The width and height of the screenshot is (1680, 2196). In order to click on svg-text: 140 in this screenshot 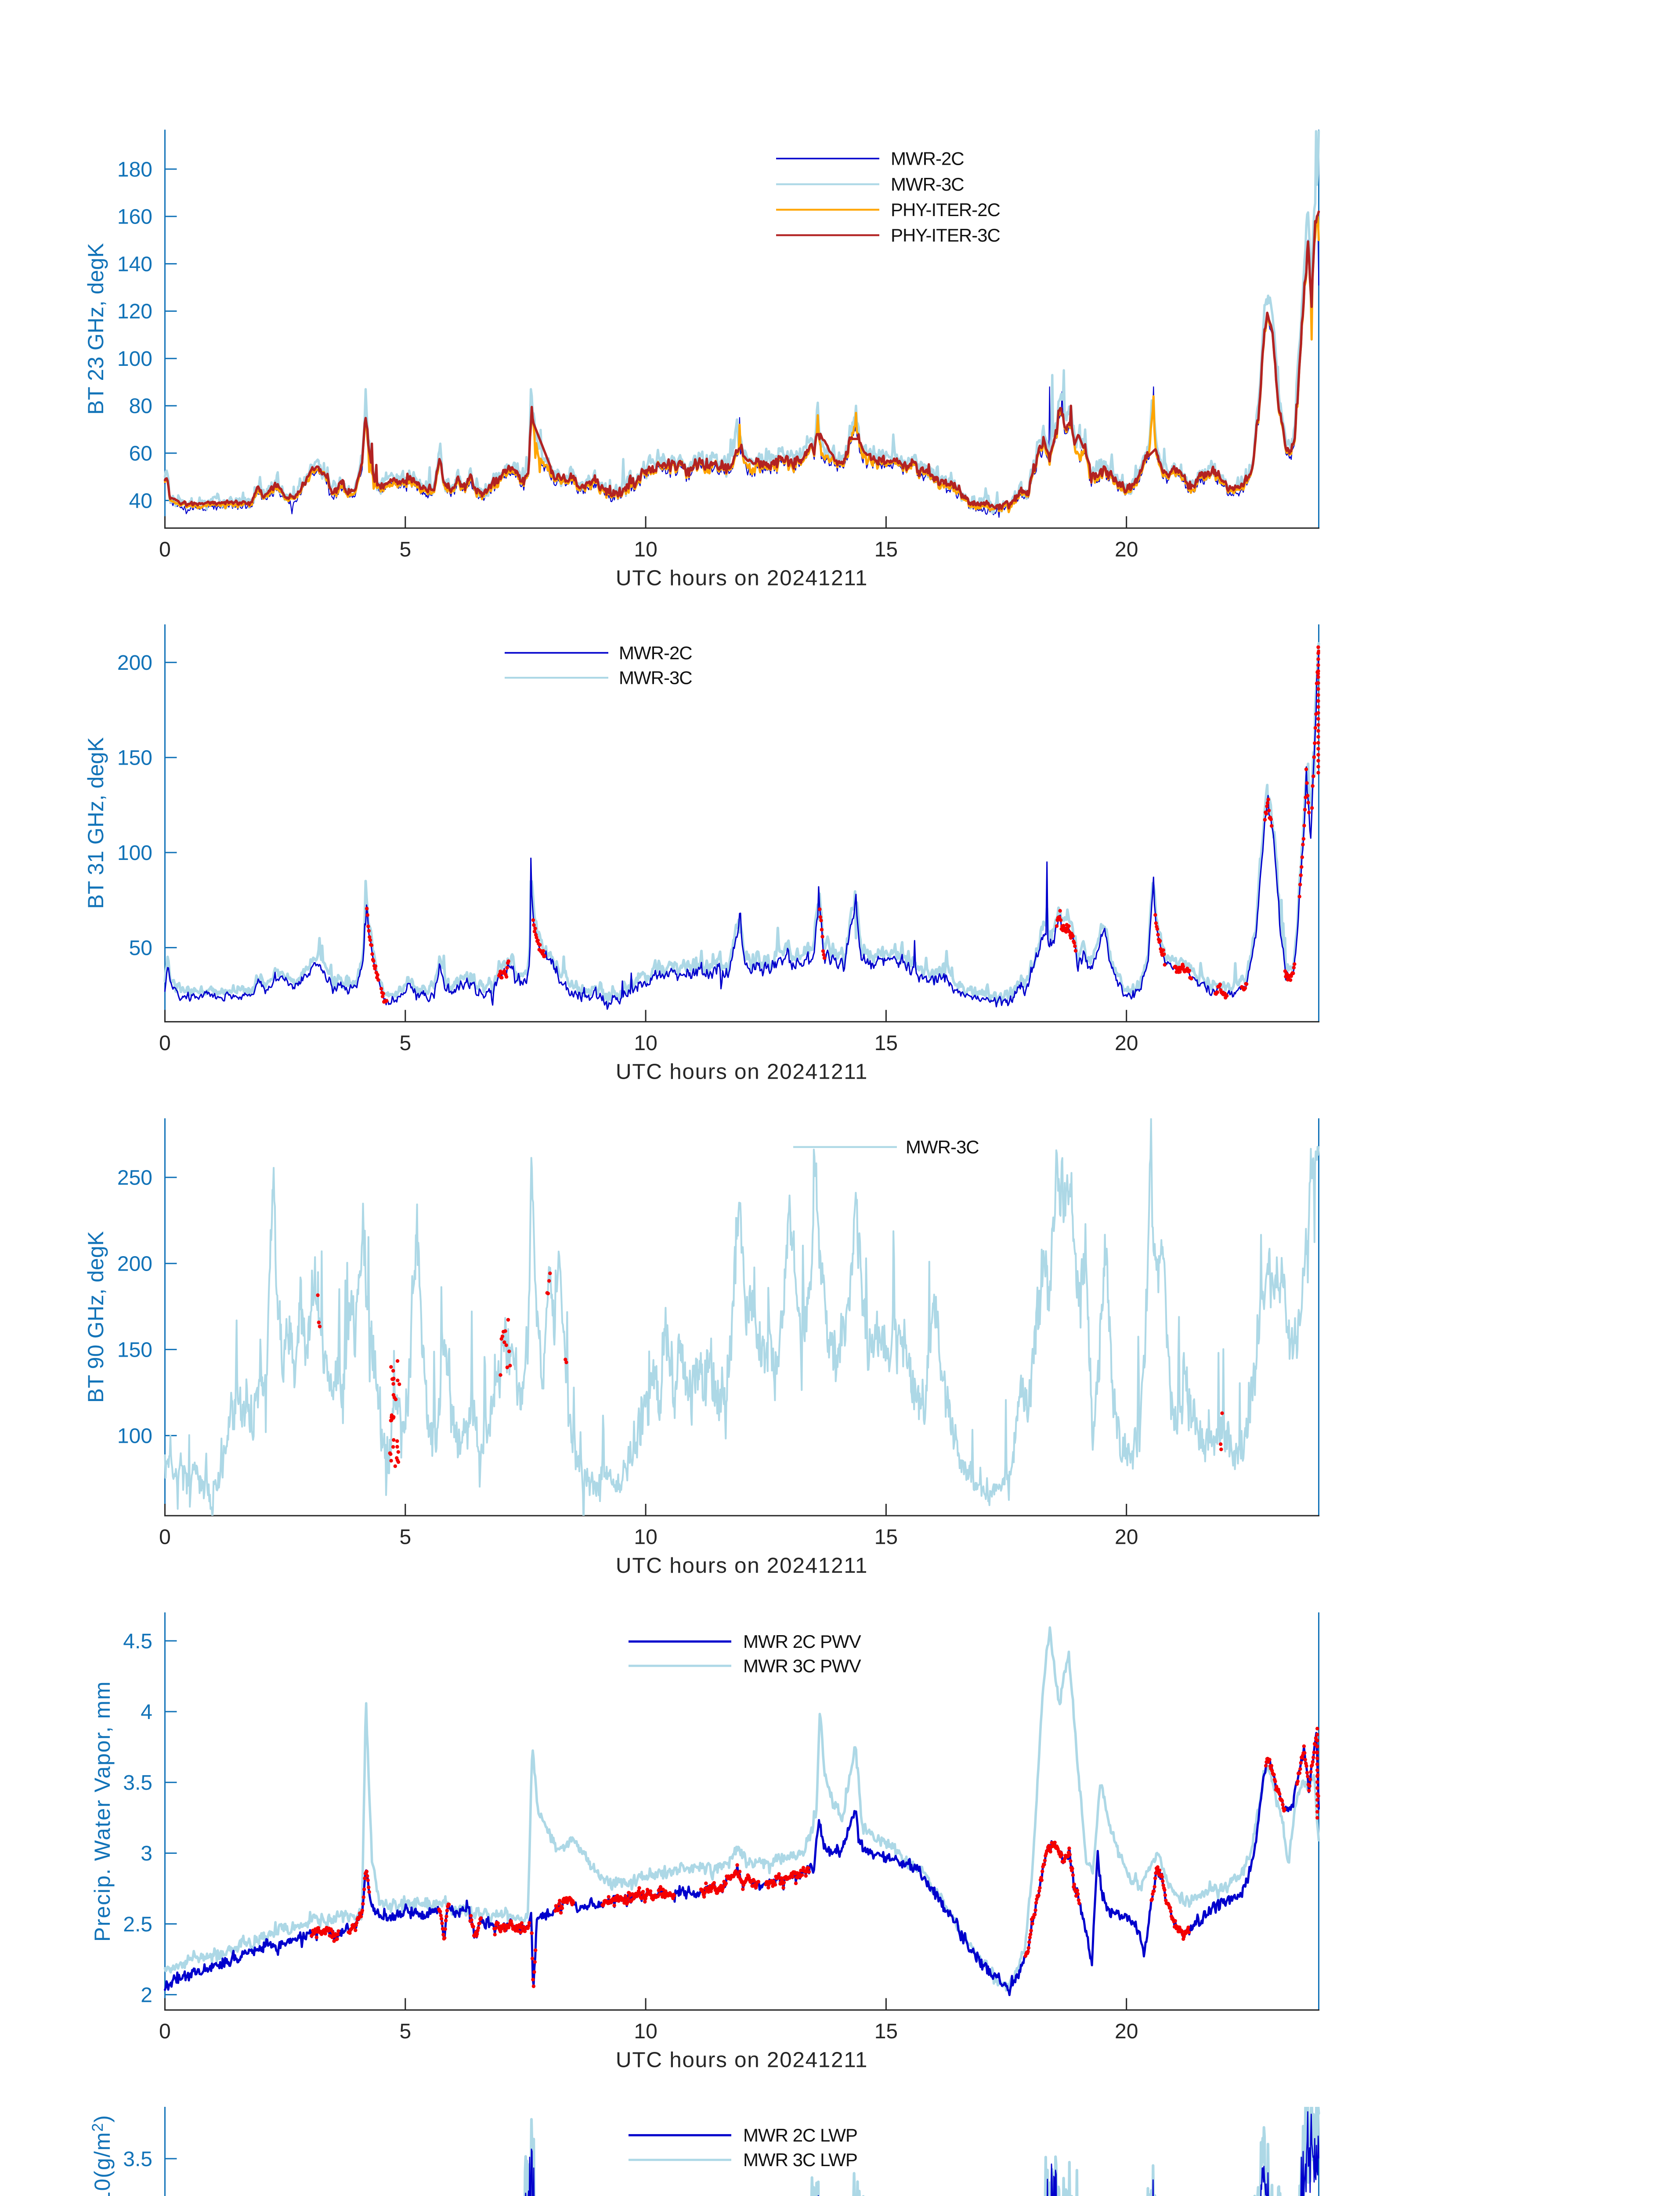, I will do `click(135, 264)`.